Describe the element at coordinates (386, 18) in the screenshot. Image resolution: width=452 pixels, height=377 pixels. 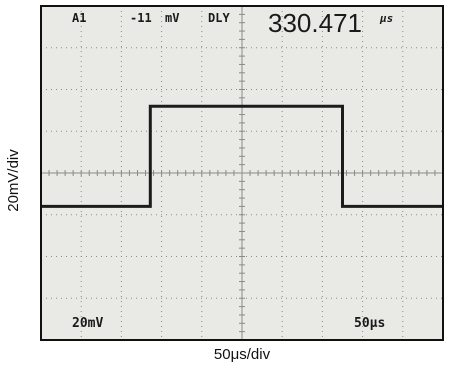
I see `delay-unit-readout: μs` at that location.